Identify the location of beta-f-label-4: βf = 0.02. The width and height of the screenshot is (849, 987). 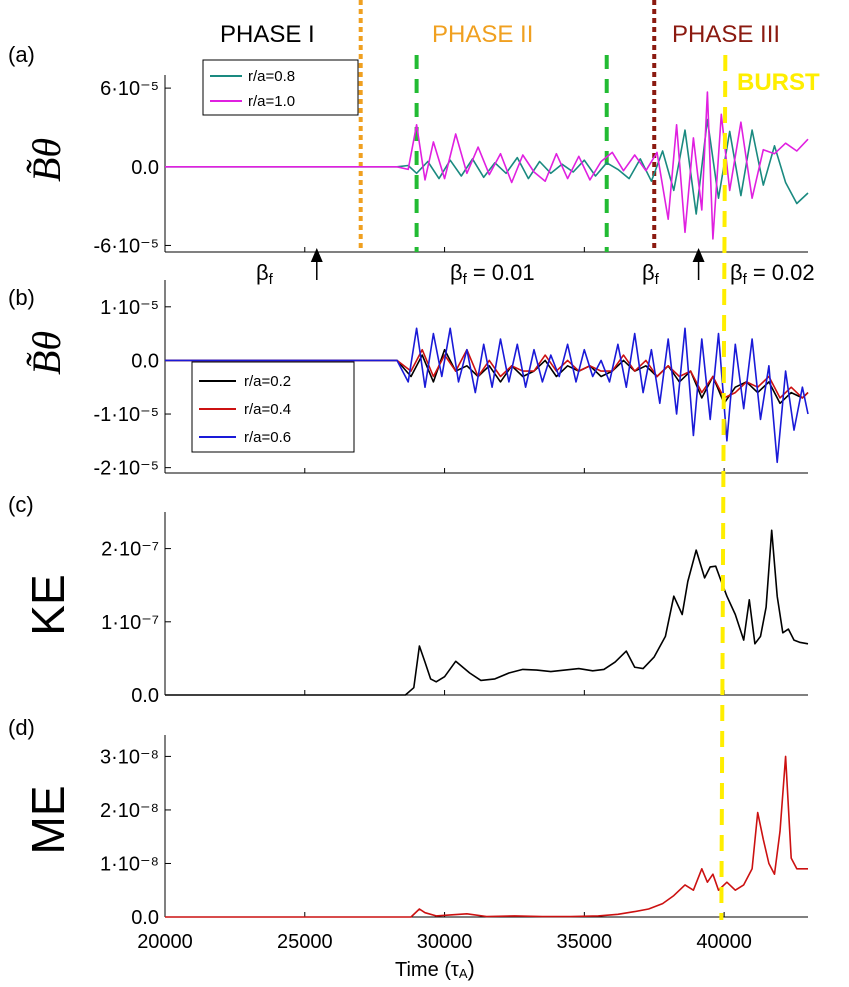
(772, 274).